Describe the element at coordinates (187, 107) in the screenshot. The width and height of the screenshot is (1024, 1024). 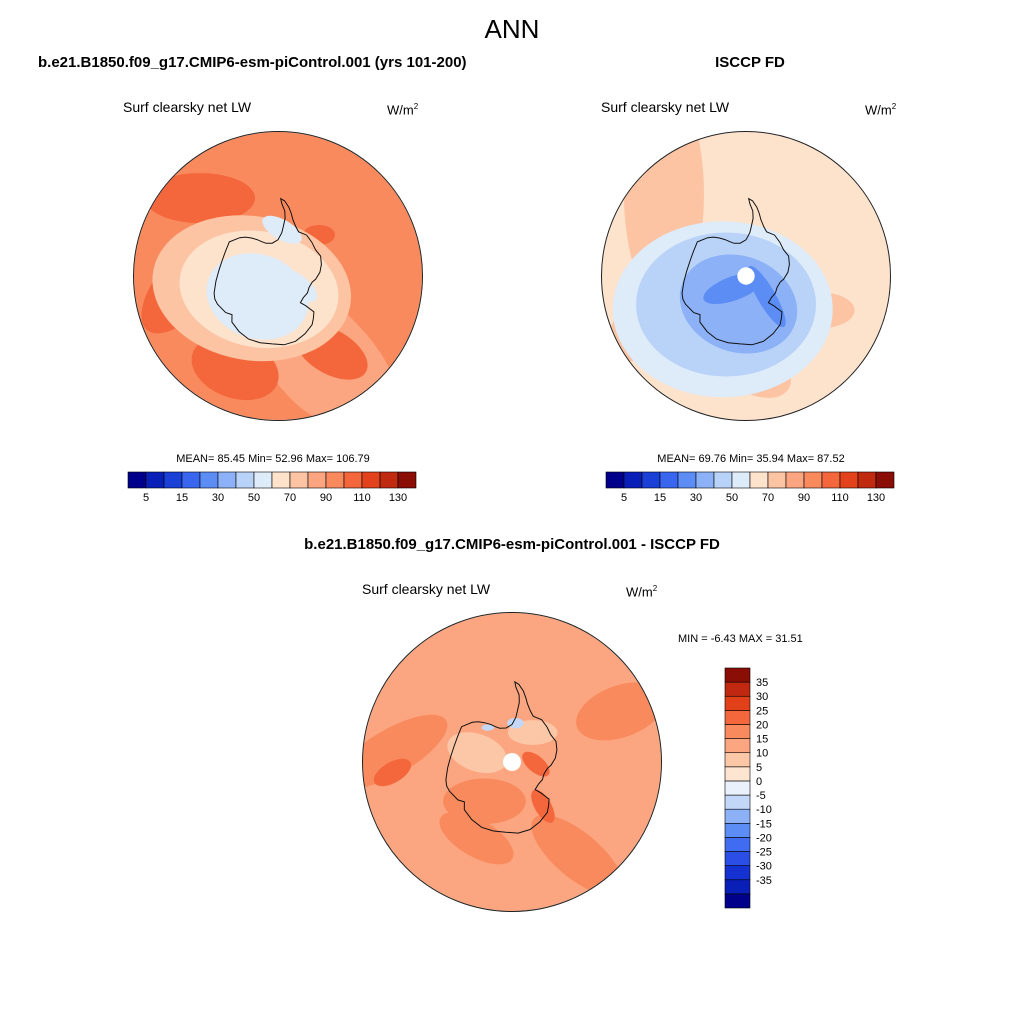
I see `panel-1-variable: Surf clearsky net LW` at that location.